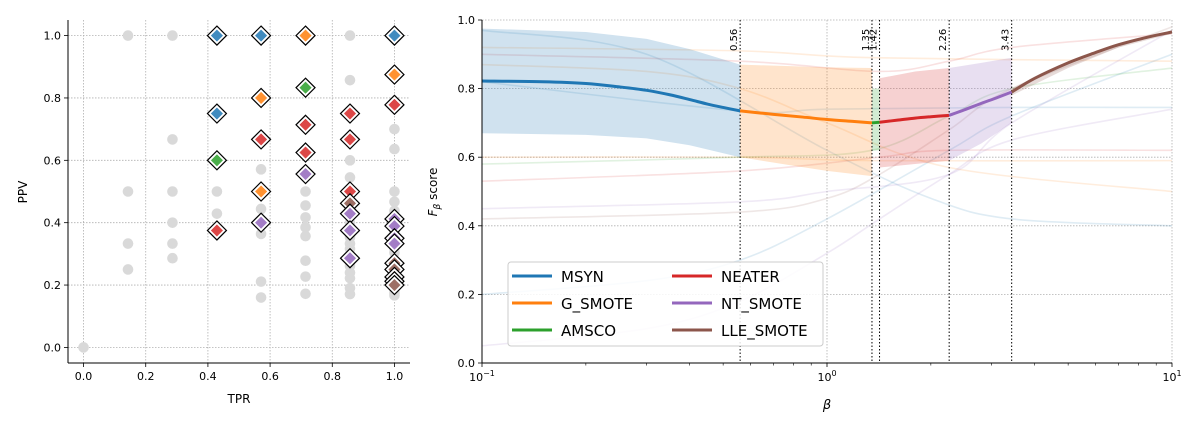  Describe the element at coordinates (467, 89) in the screenshot. I see `right-y-tick-label: 0.8` at that location.